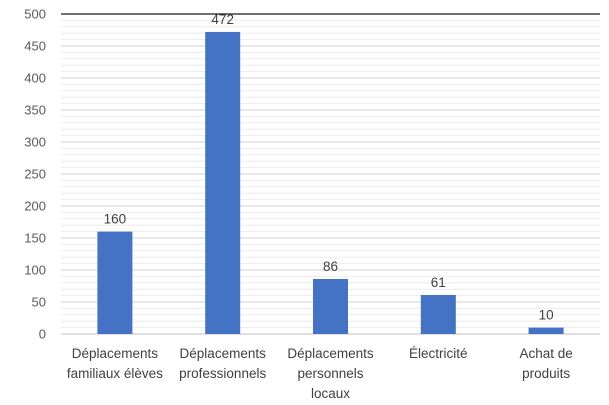  Describe the element at coordinates (330, 393) in the screenshot. I see `x-tick-label: locaux` at that location.